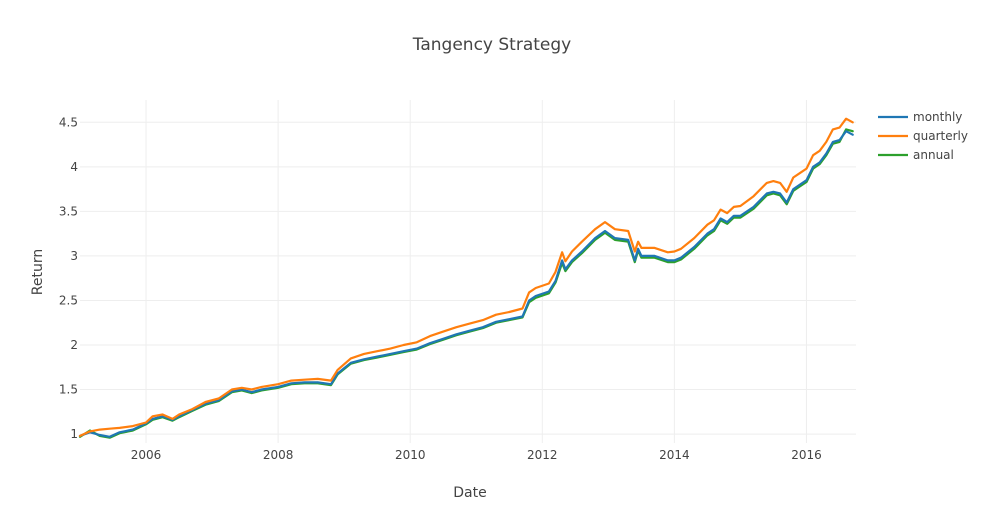 Image resolution: width=985 pixels, height=525 pixels. What do you see at coordinates (68, 211) in the screenshot?
I see `y-tick-label: 3.5` at bounding box center [68, 211].